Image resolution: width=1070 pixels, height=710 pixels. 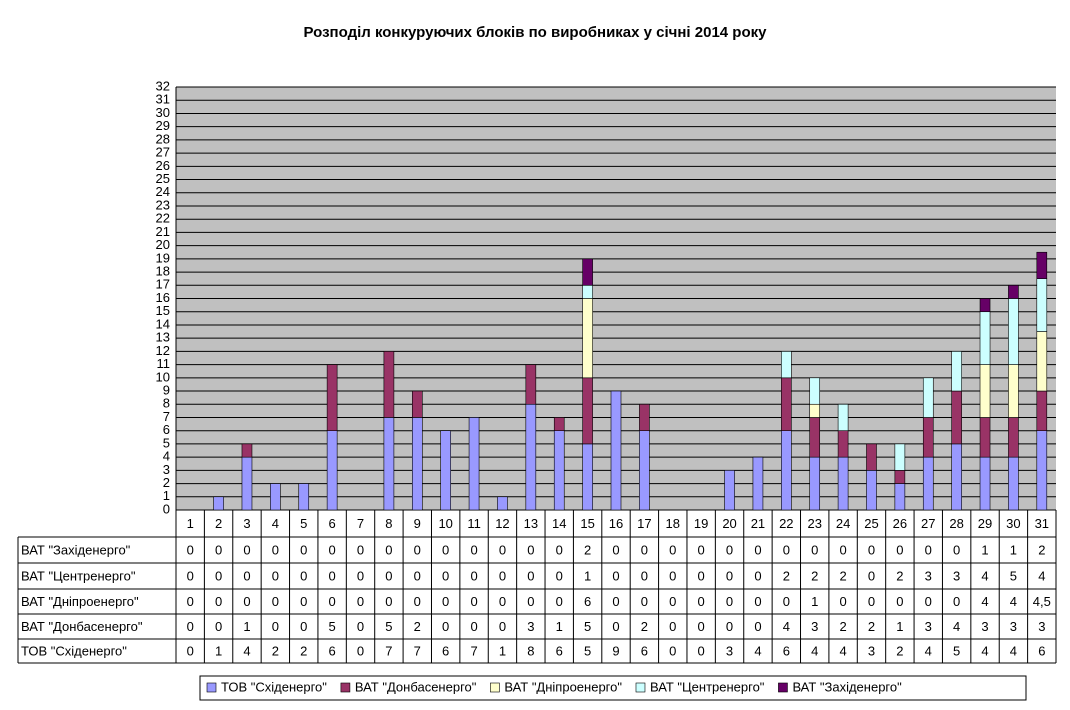 What do you see at coordinates (163, 165) in the screenshot?
I see `y-tick-label: 26` at bounding box center [163, 165].